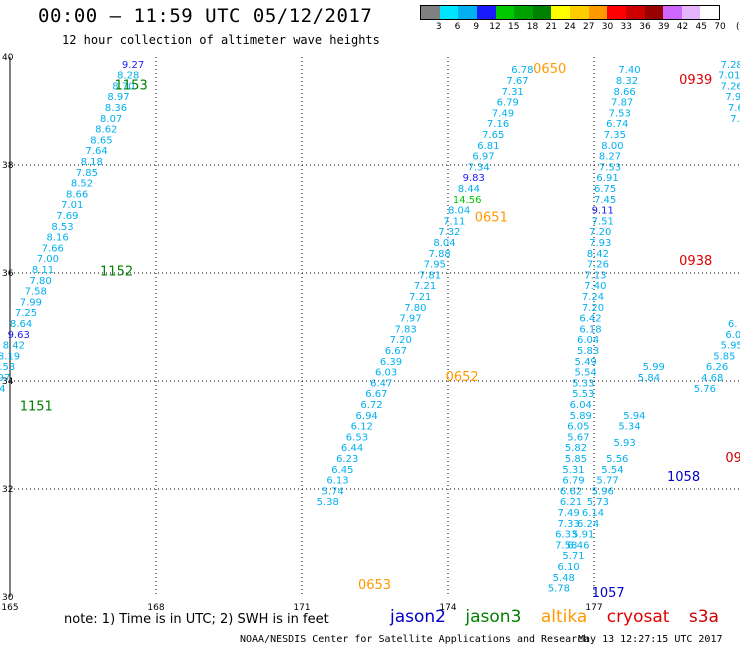  Describe the element at coordinates (462, 377) in the screenshot. I see `pass-time-label: 0652` at that location.